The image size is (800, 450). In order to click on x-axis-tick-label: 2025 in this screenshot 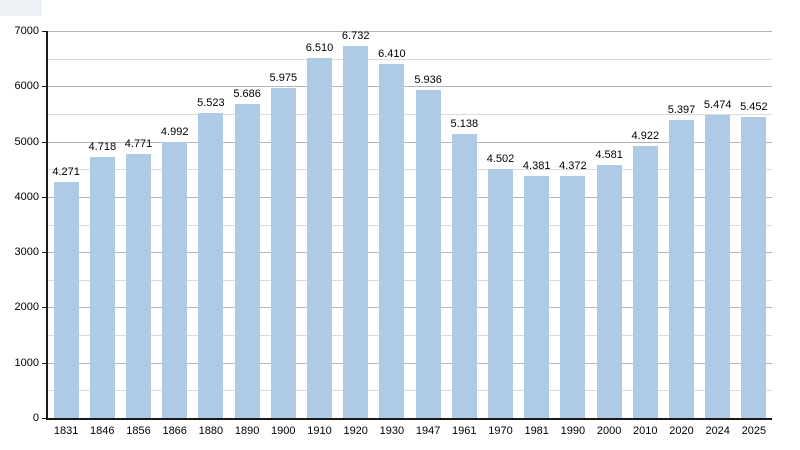, I will do `click(754, 431)`.